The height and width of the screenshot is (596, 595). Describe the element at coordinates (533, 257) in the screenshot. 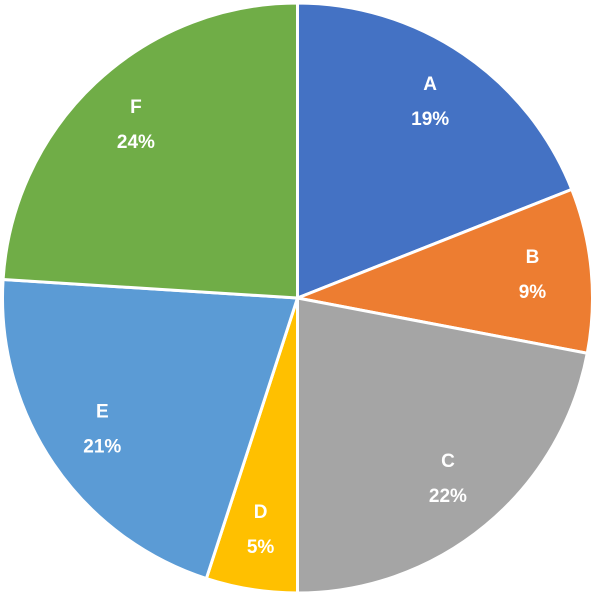

I see `slice-category-label: B` at that location.